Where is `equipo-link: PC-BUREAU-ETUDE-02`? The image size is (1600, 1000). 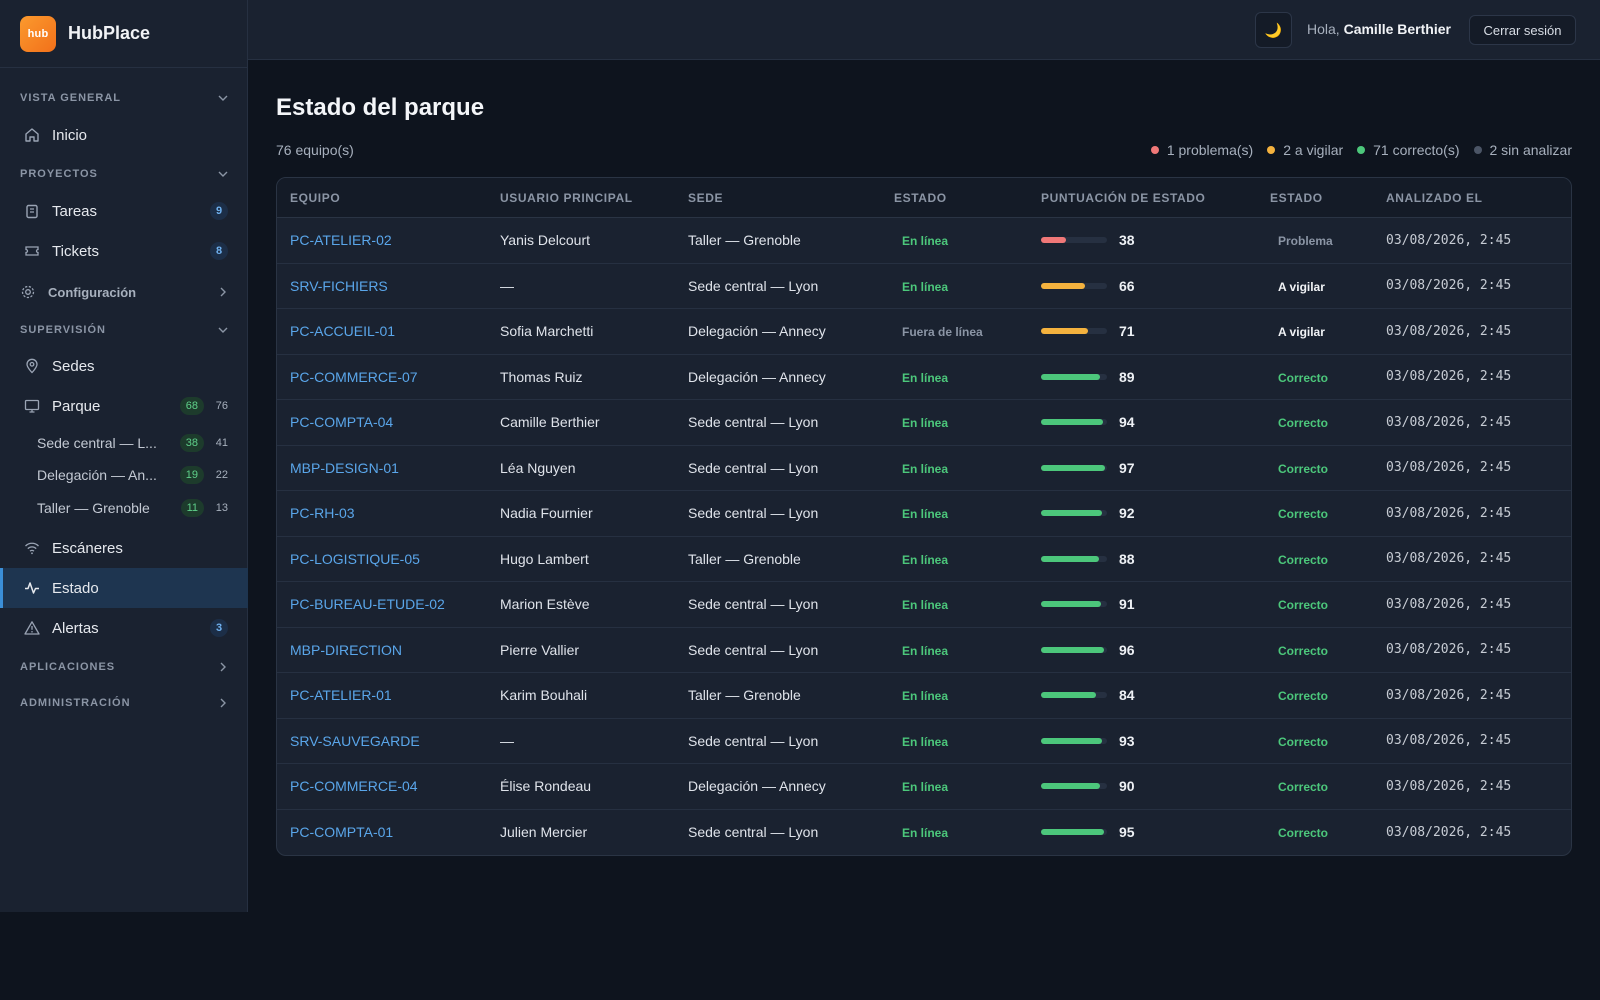
equipo-link: PC-BUREAU-ETUDE-02 is located at coordinates (367, 604).